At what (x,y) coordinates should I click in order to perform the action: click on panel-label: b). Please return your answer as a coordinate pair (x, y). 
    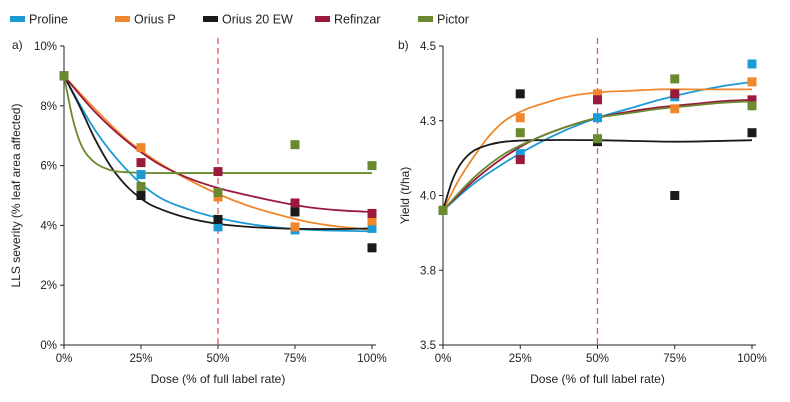
    Looking at the image, I should click on (403, 45).